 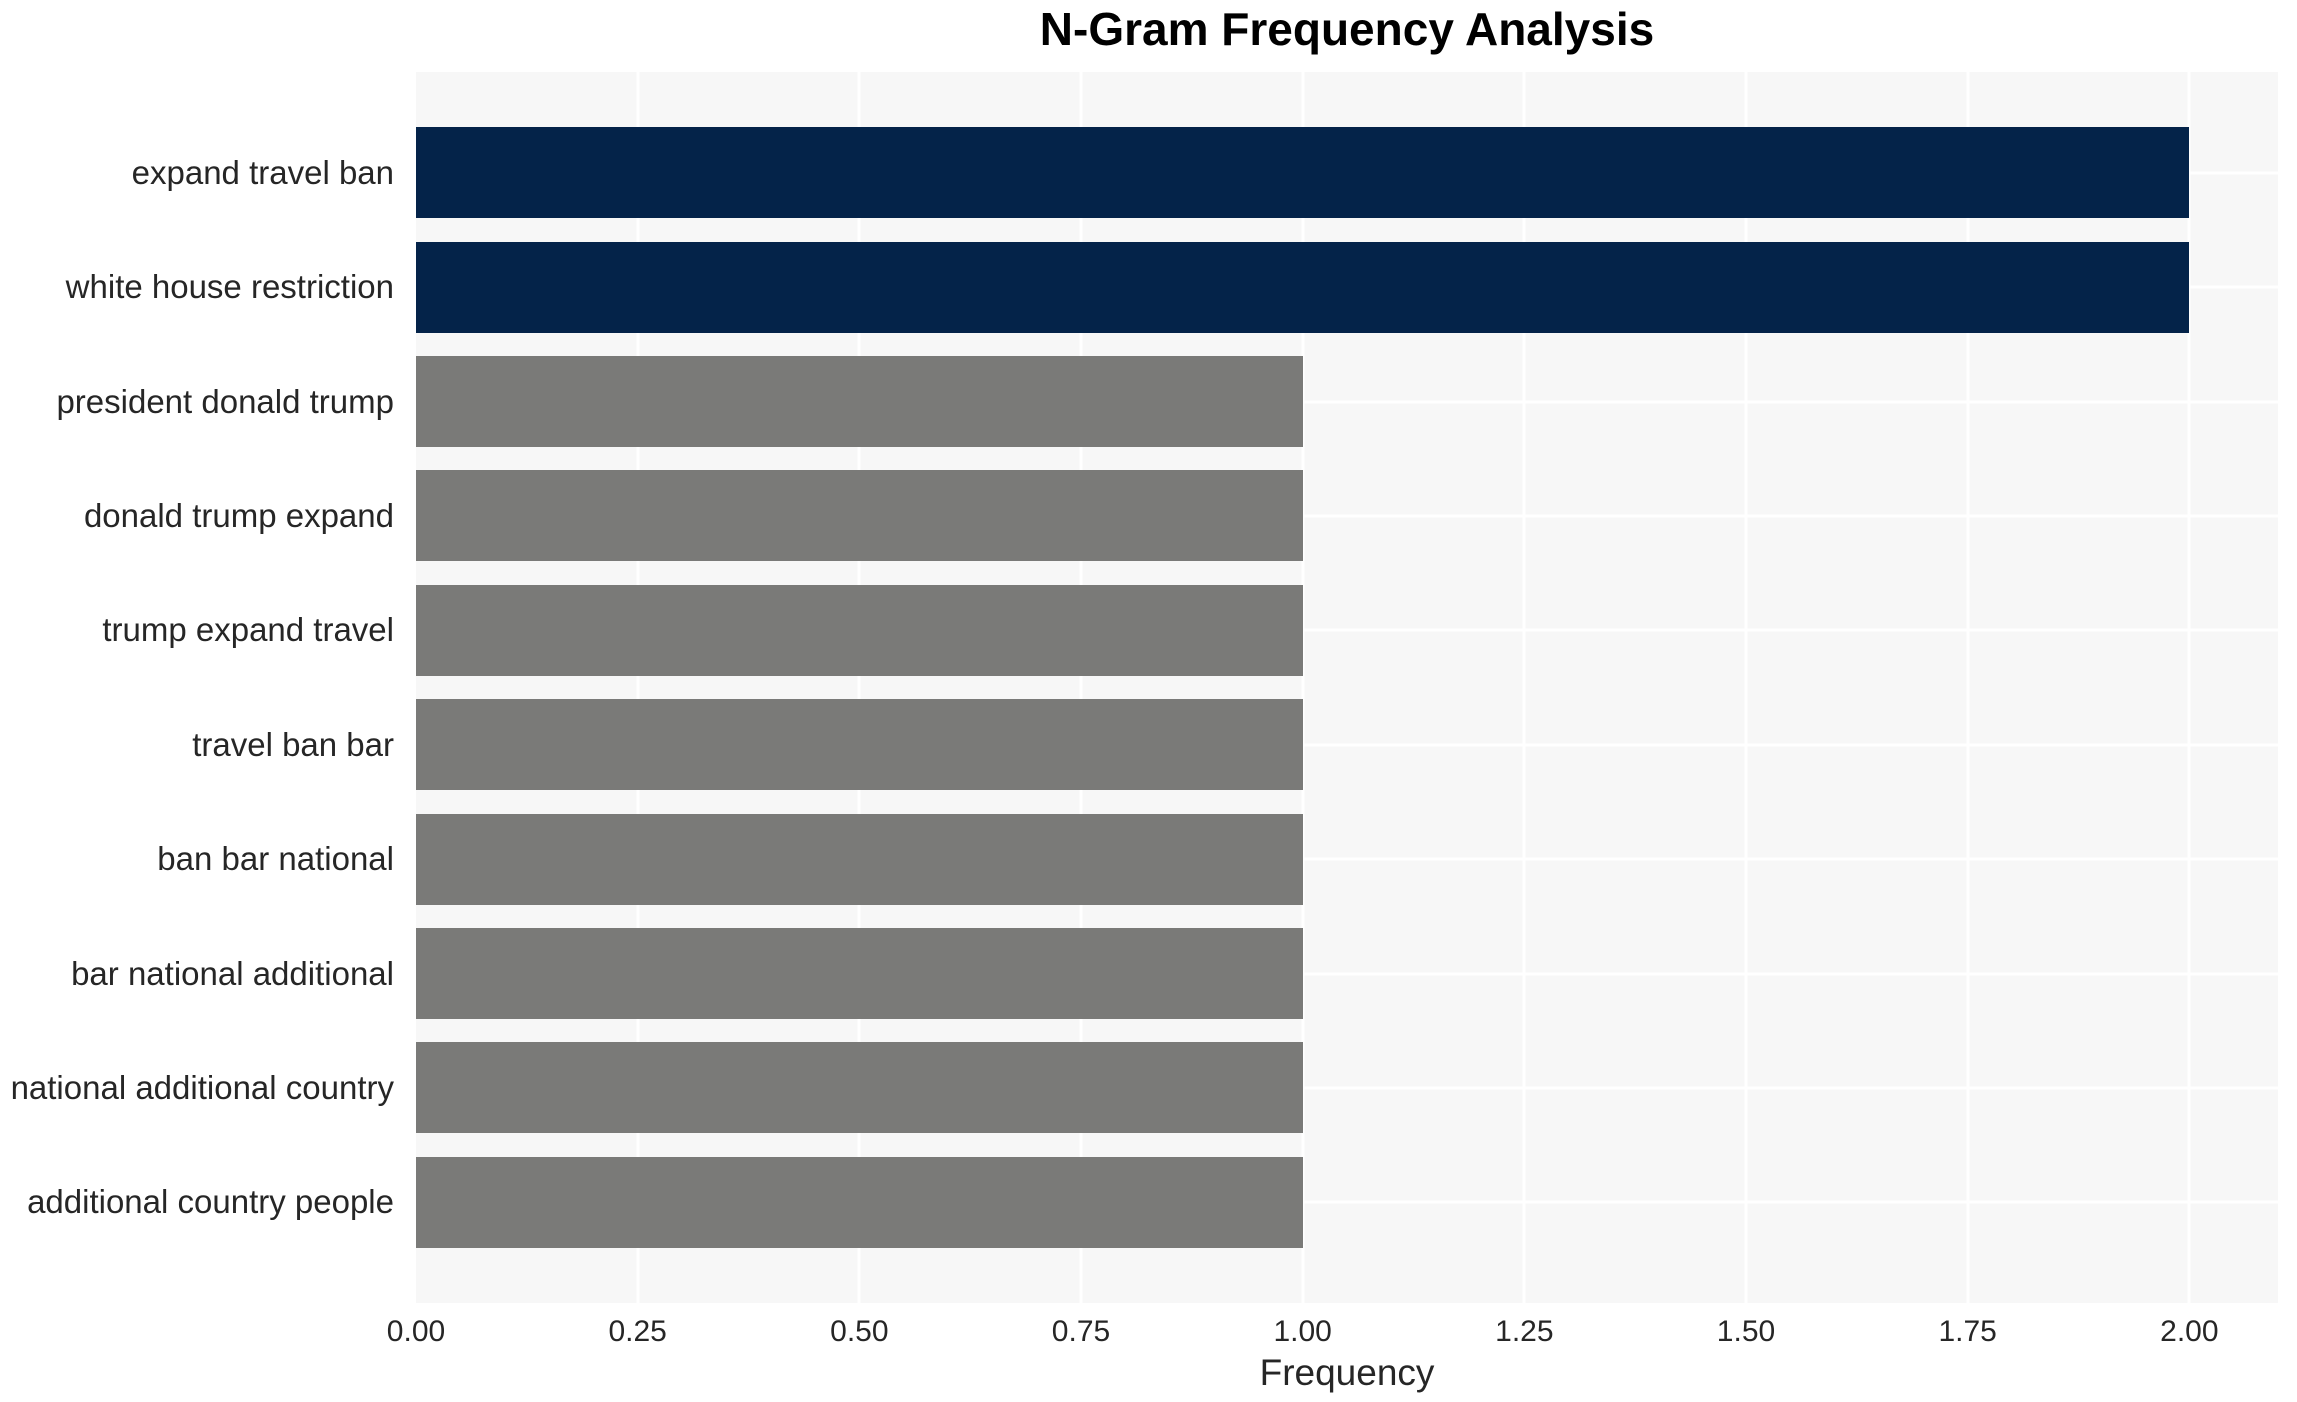 I want to click on x-tick-label: 0.50, so click(x=859, y=1331).